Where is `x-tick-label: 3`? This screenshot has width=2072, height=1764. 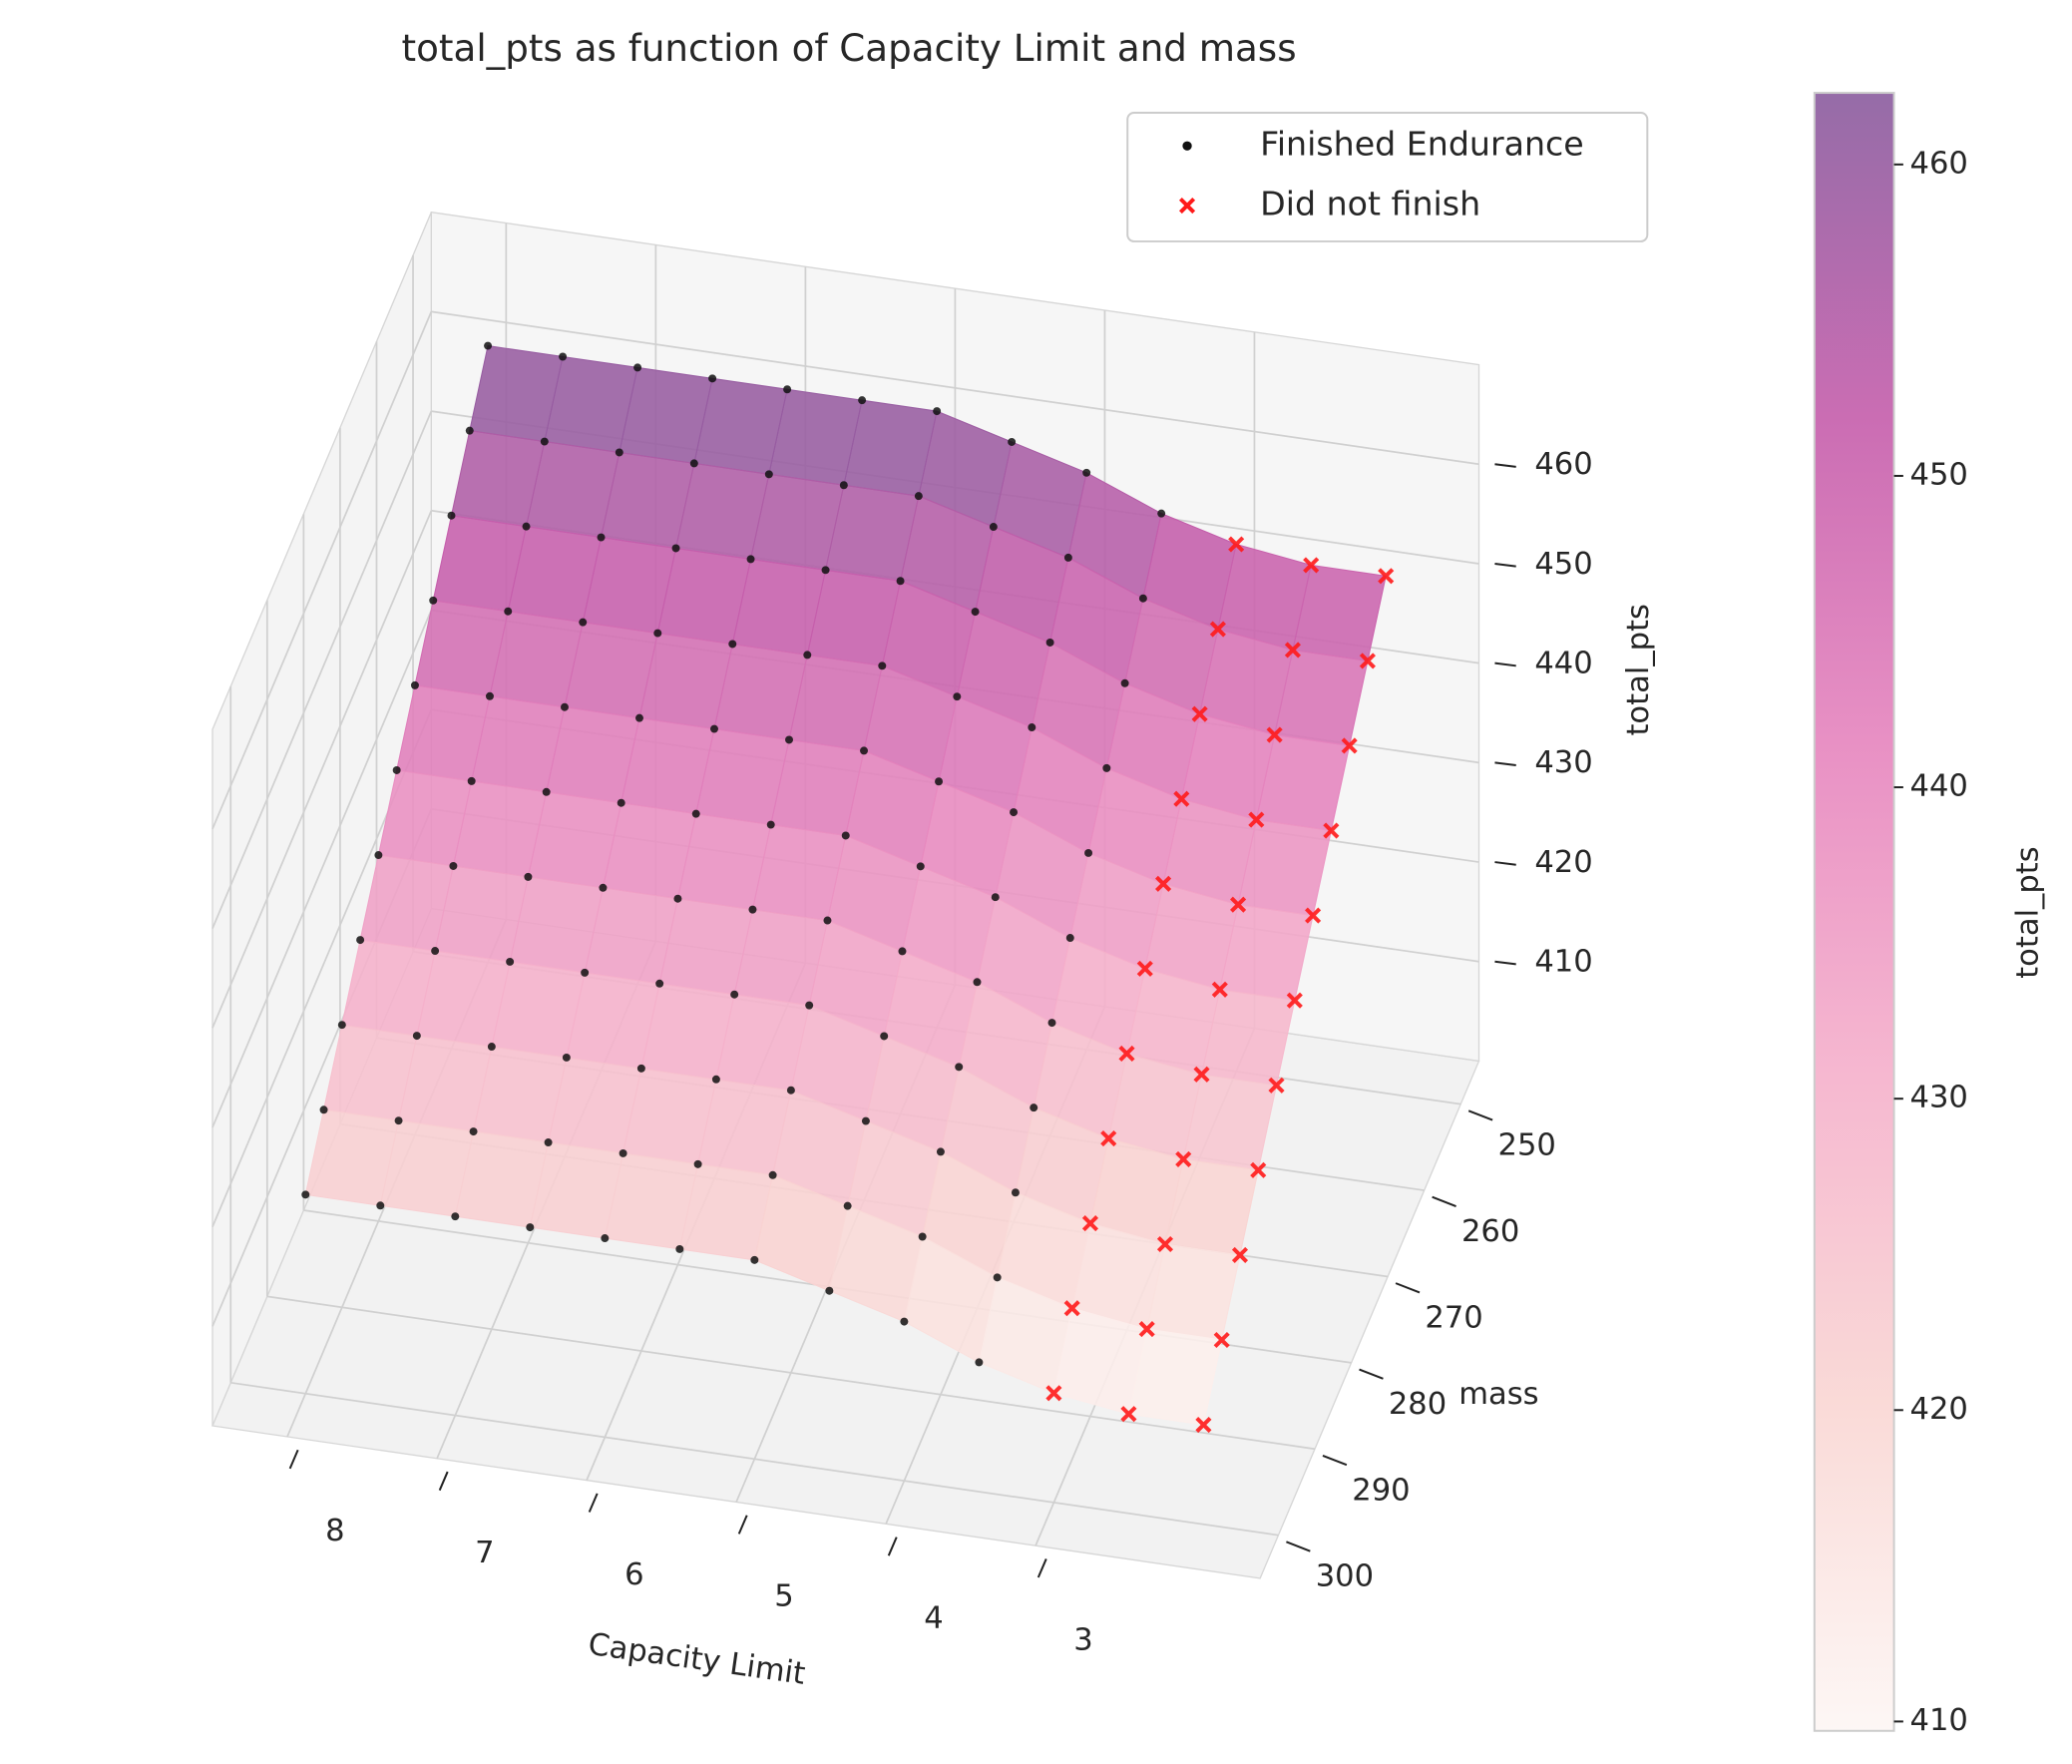
x-tick-label: 3 is located at coordinates (1082, 1639).